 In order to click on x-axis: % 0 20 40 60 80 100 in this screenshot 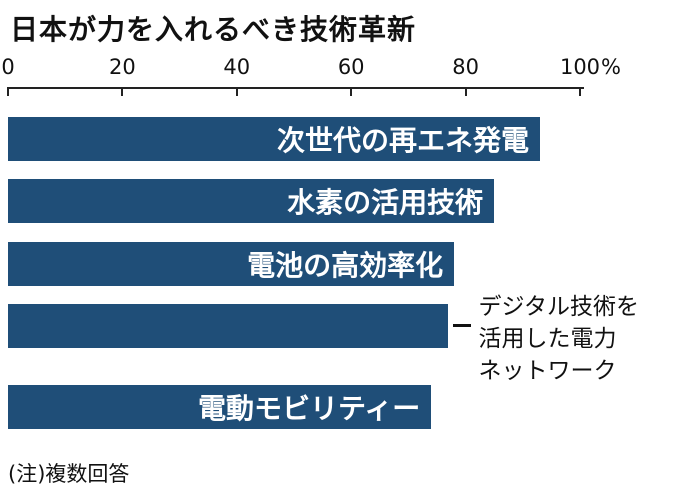, I will do `click(340, 69)`.